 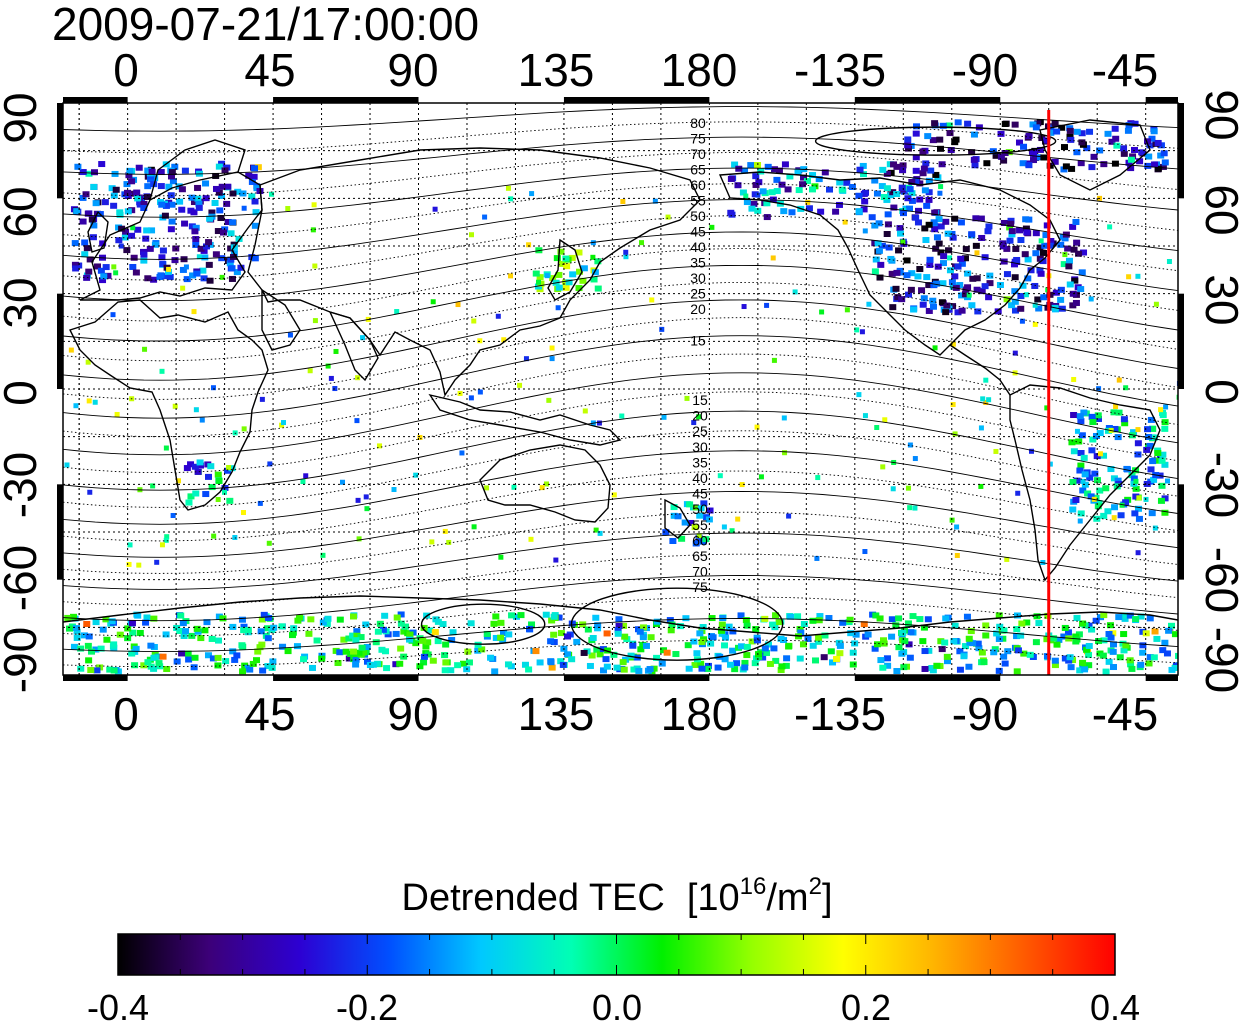 What do you see at coordinates (700, 478) in the screenshot?
I see `magnetic-latitude-label: 40` at bounding box center [700, 478].